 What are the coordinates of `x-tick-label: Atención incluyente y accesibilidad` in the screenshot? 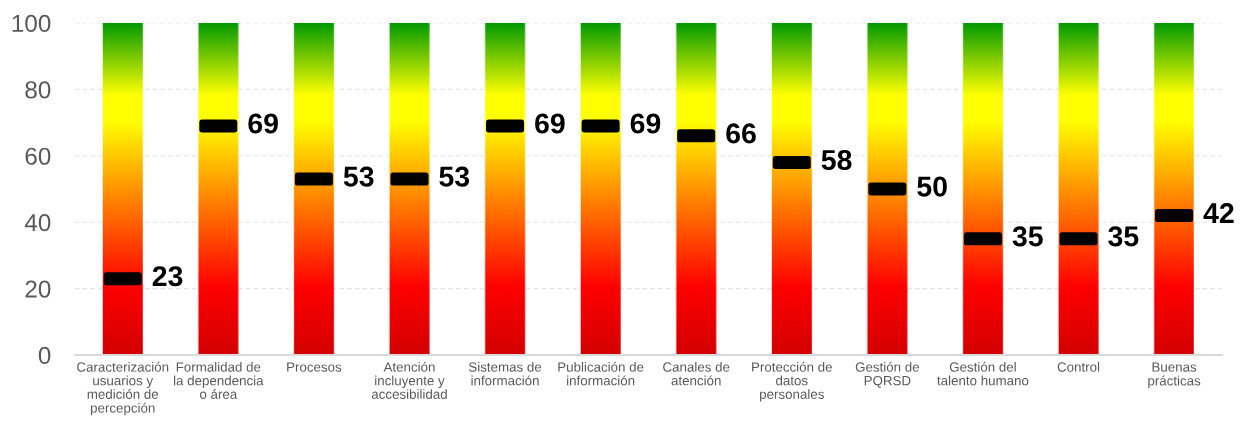 It's located at (409, 380).